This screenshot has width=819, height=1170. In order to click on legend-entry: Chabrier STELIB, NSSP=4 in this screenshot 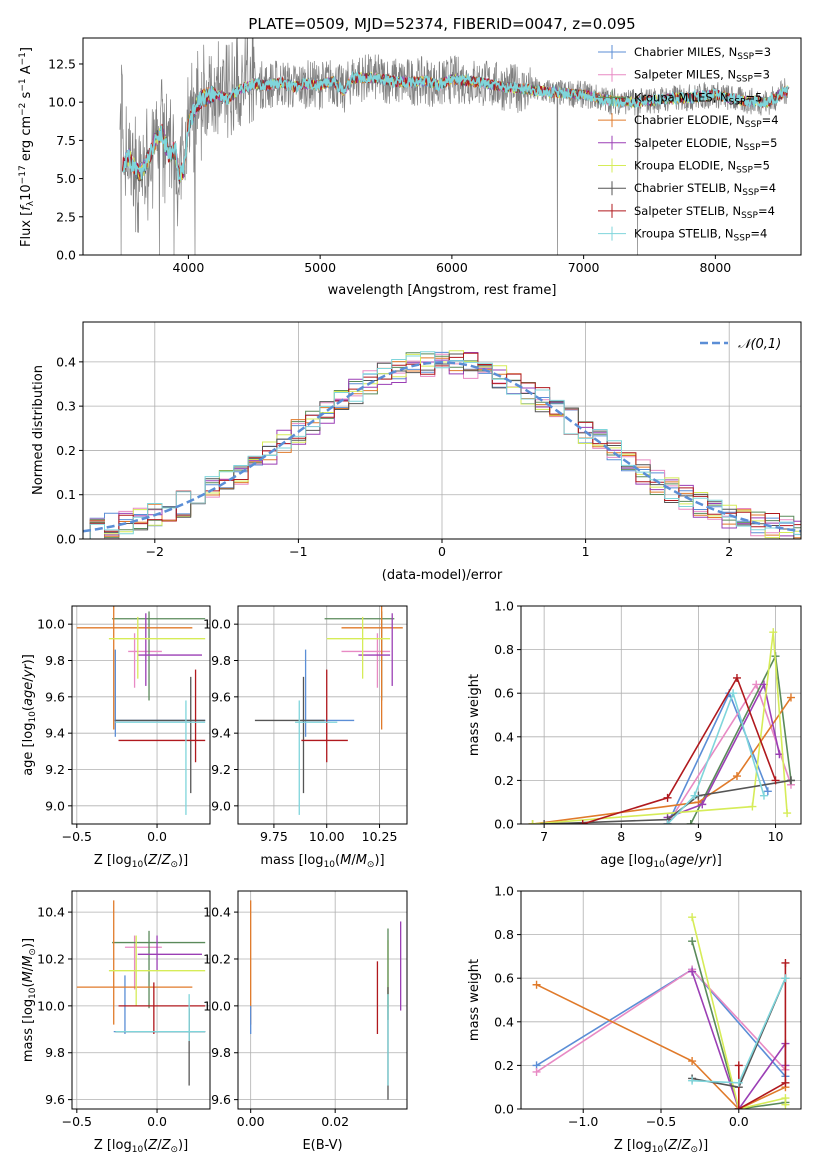, I will do `click(705, 189)`.